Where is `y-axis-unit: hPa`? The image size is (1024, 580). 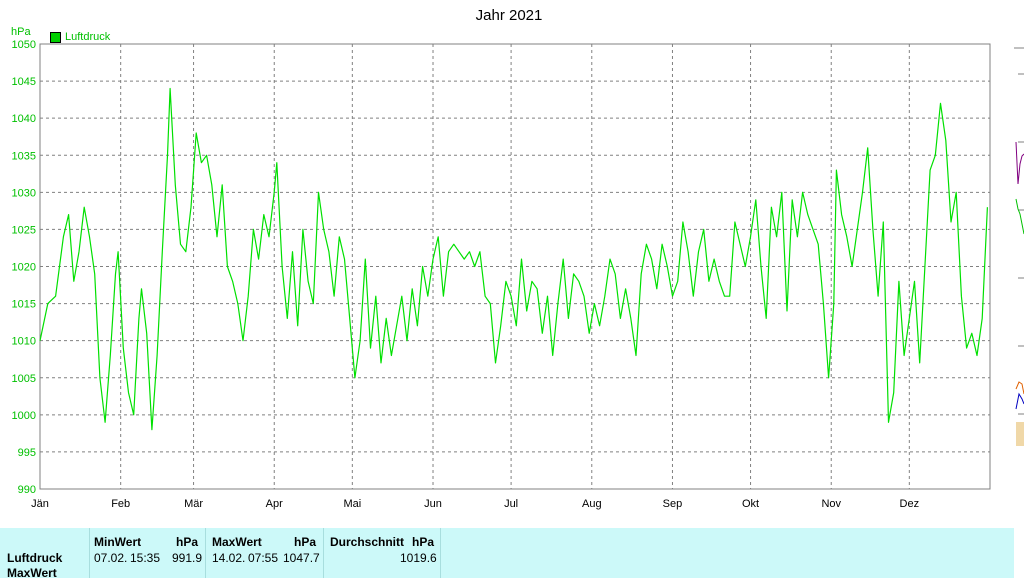
y-axis-unit: hPa is located at coordinates (21, 32).